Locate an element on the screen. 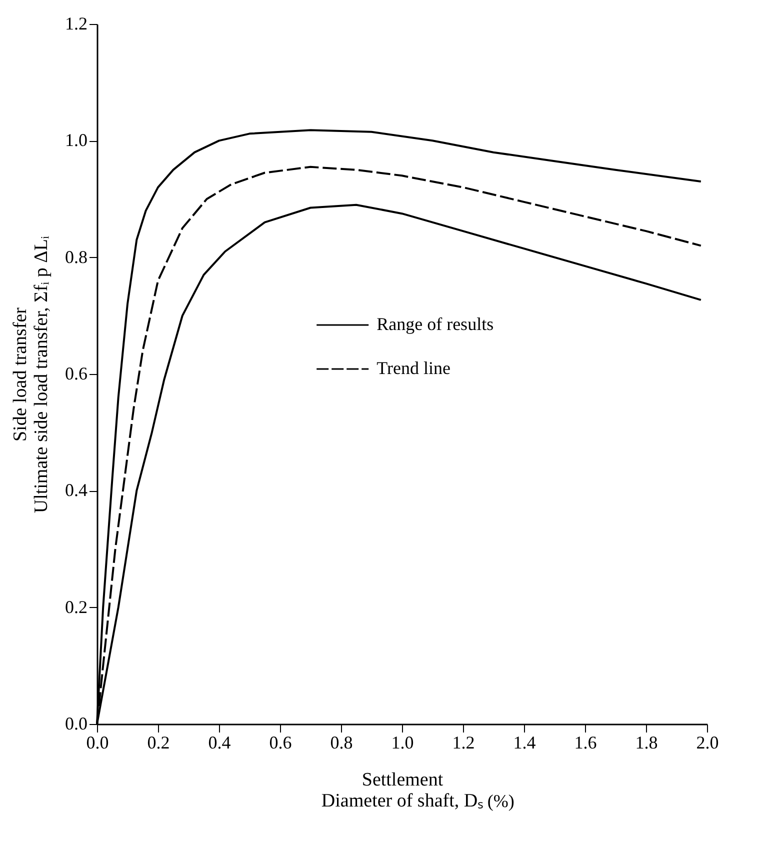 The width and height of the screenshot is (766, 863). x-tick-label: 1.4 is located at coordinates (524, 742).